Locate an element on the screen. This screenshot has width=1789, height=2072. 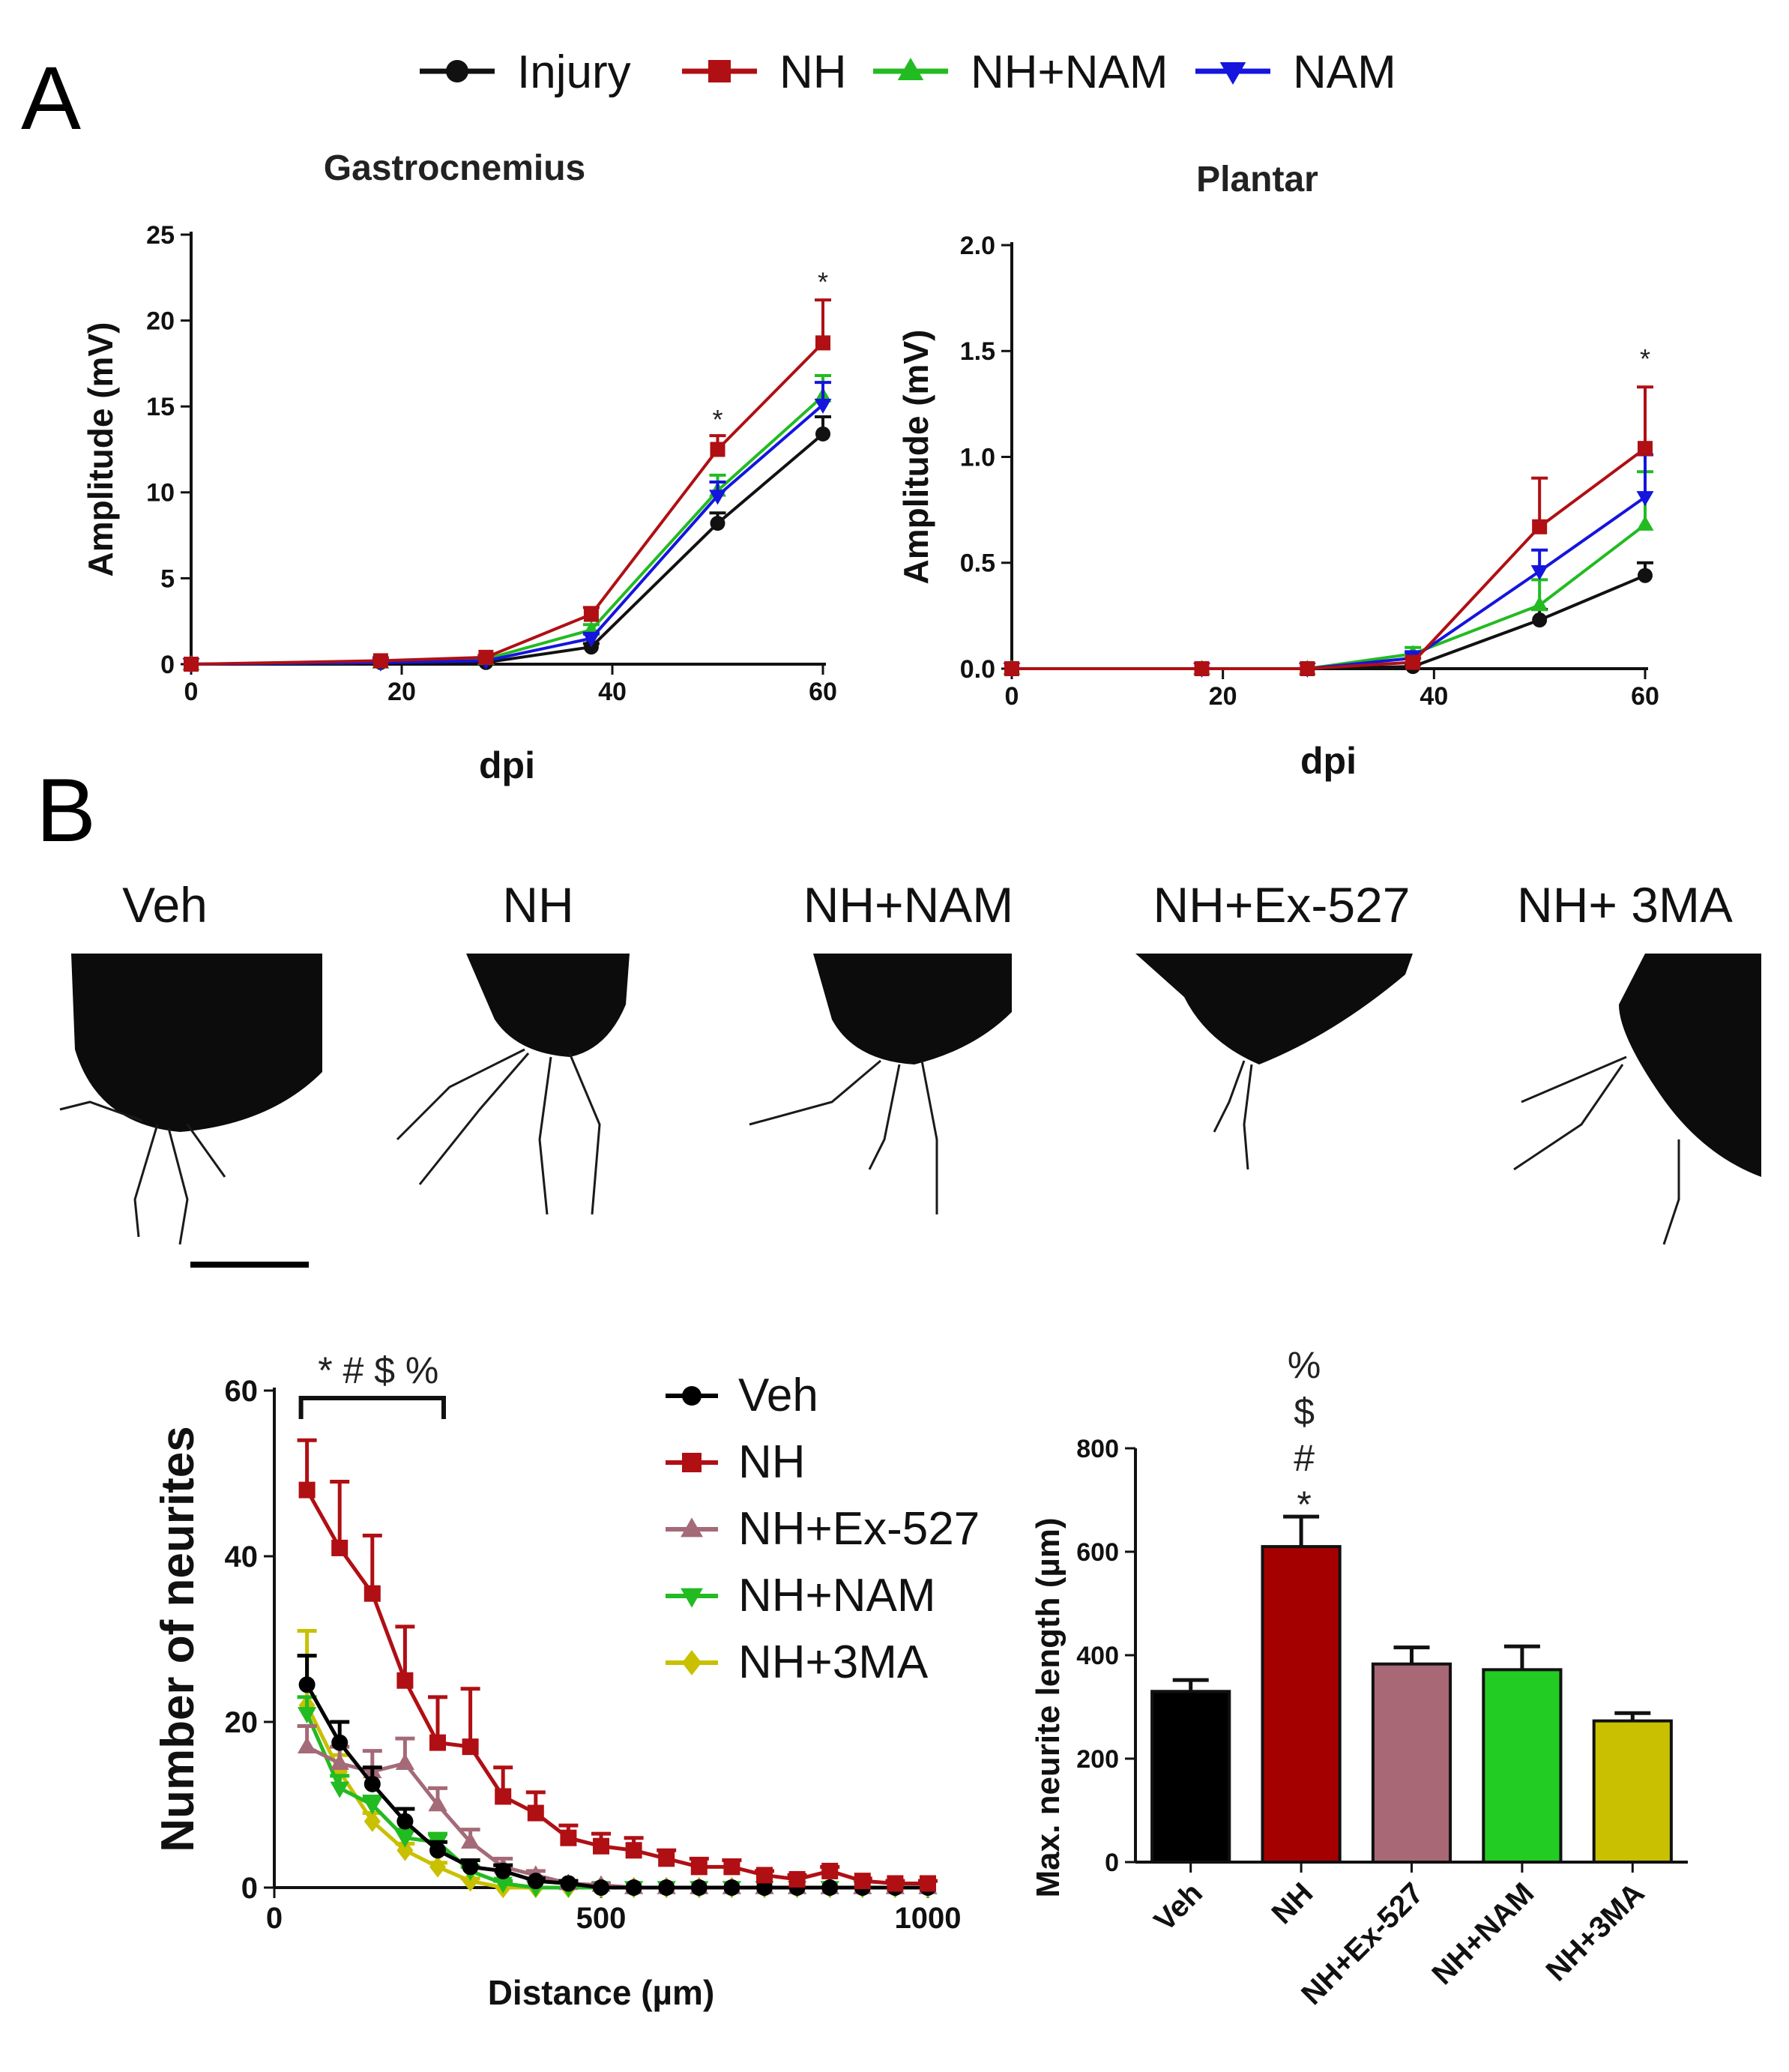
neurite-legend-marker-ex527 is located at coordinates (692, 1527).